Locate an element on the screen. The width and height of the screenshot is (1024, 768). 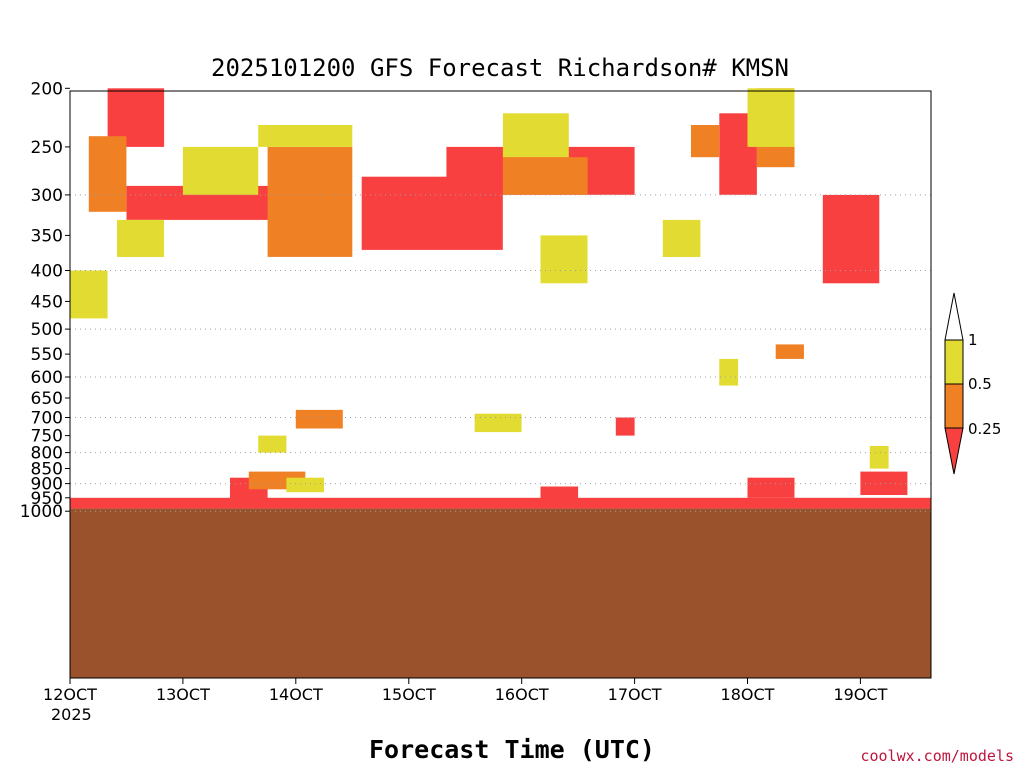
colorbar: 1 0.5 0.25 is located at coordinates (972, 383).